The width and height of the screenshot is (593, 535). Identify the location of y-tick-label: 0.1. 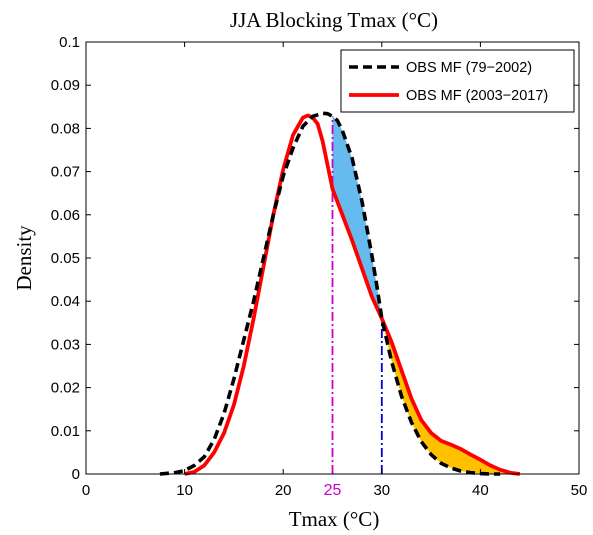
(69, 42).